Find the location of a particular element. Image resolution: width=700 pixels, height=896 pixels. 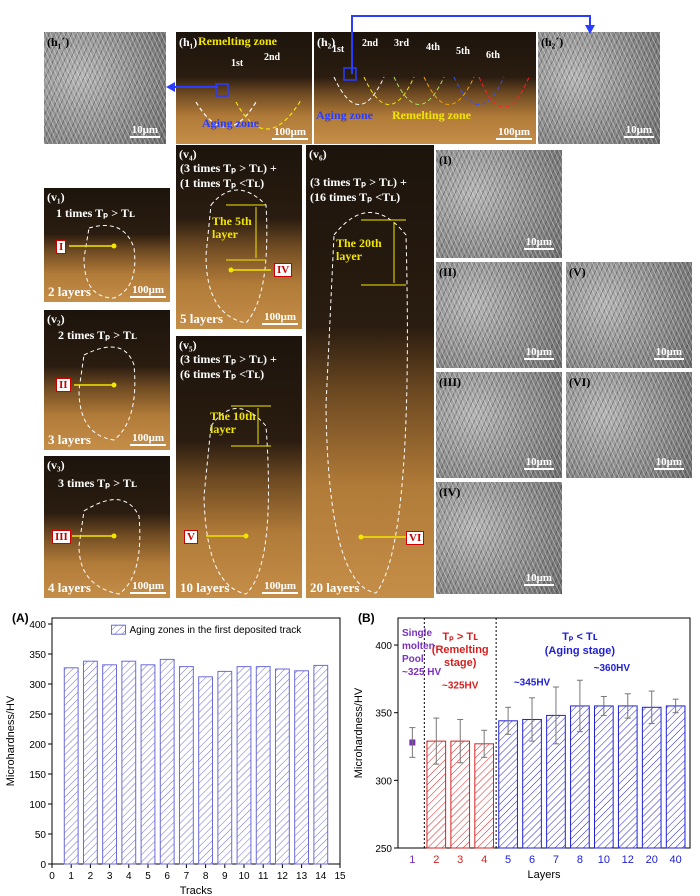

marker-label: I is located at coordinates (61, 247).